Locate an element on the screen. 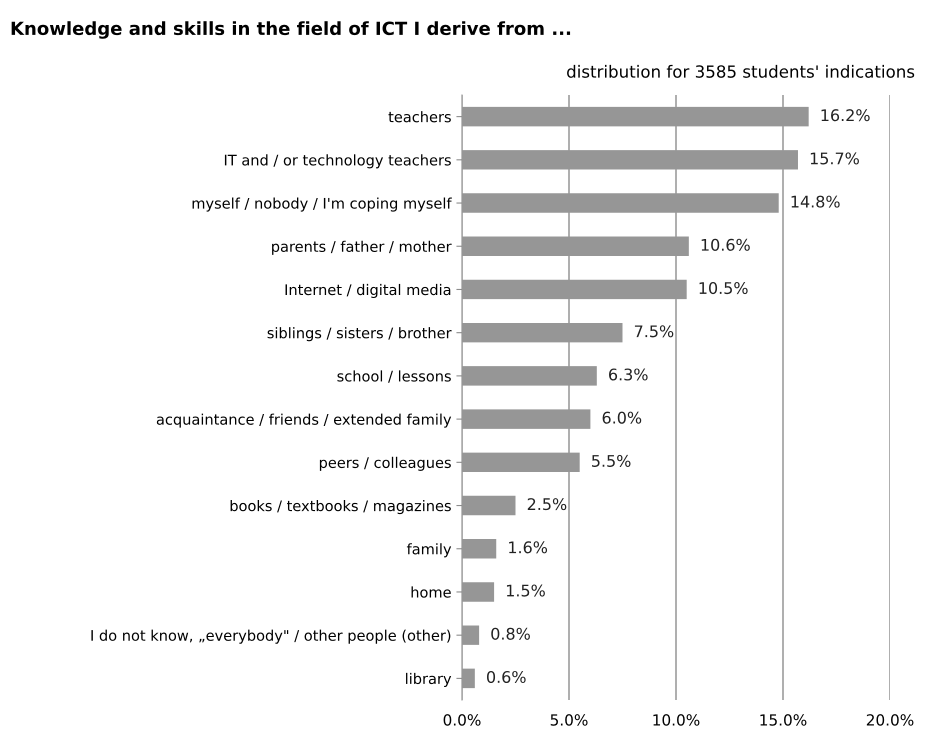 This screenshot has width=926, height=729. x-tick-label: 5.0% is located at coordinates (569, 720).